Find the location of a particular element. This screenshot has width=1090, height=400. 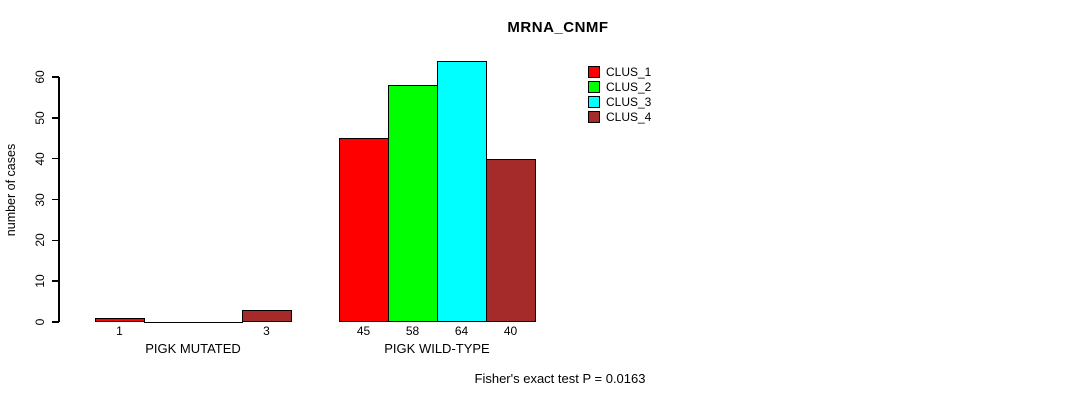

y-tick-label: 10 is located at coordinates (40, 281).